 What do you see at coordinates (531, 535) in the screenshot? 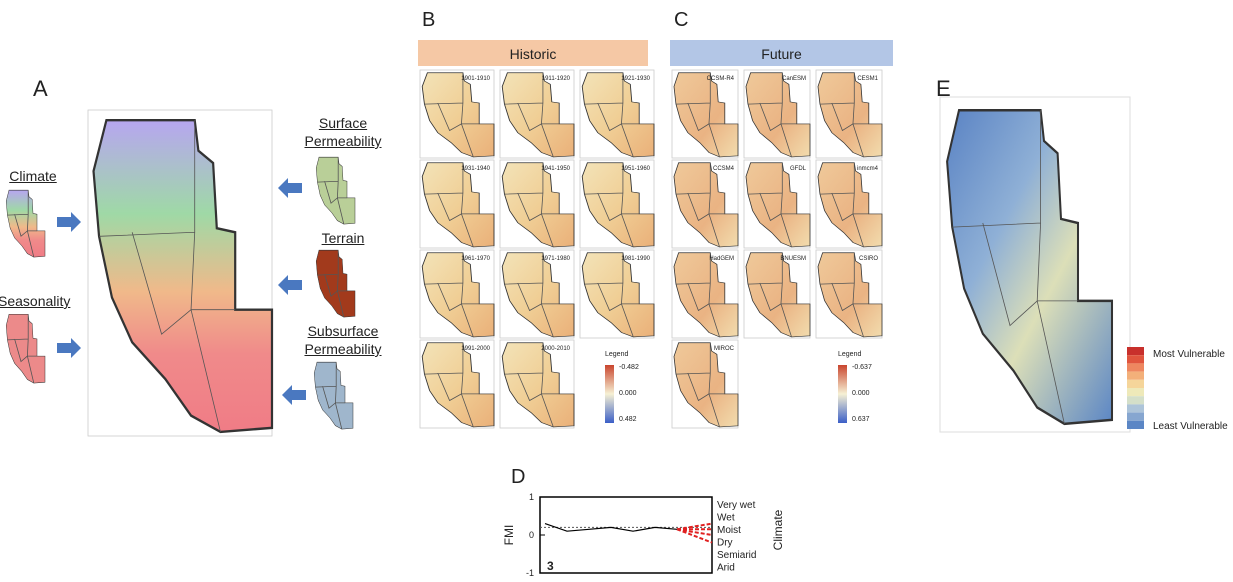
I see `label: 0` at bounding box center [531, 535].